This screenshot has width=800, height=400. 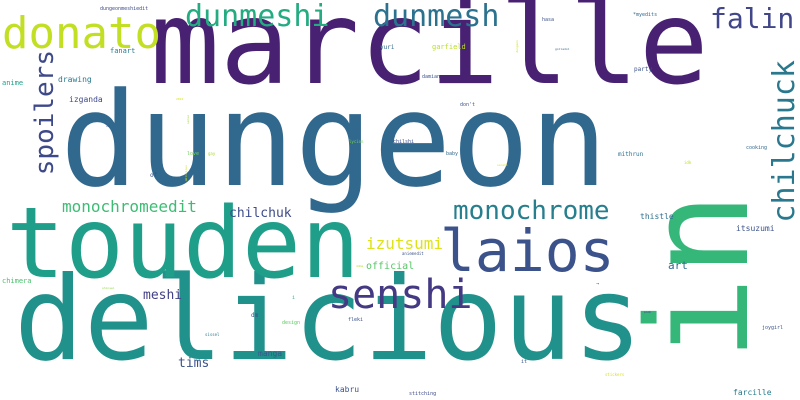 What do you see at coordinates (517, 46) in the screenshot?
I see `word: dungeon` at bounding box center [517, 46].